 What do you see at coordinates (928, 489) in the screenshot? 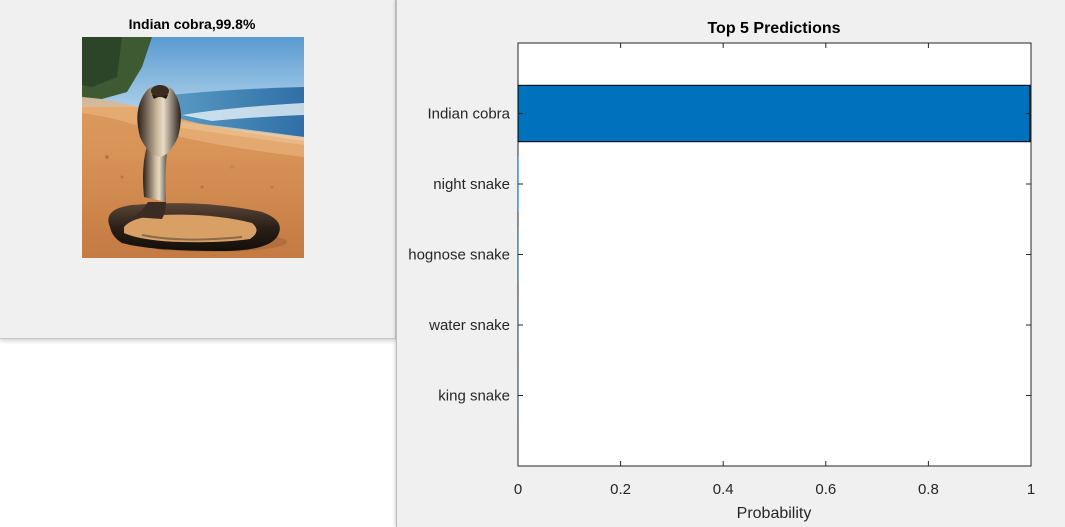
I see `x-tick-label: 0.8` at bounding box center [928, 489].